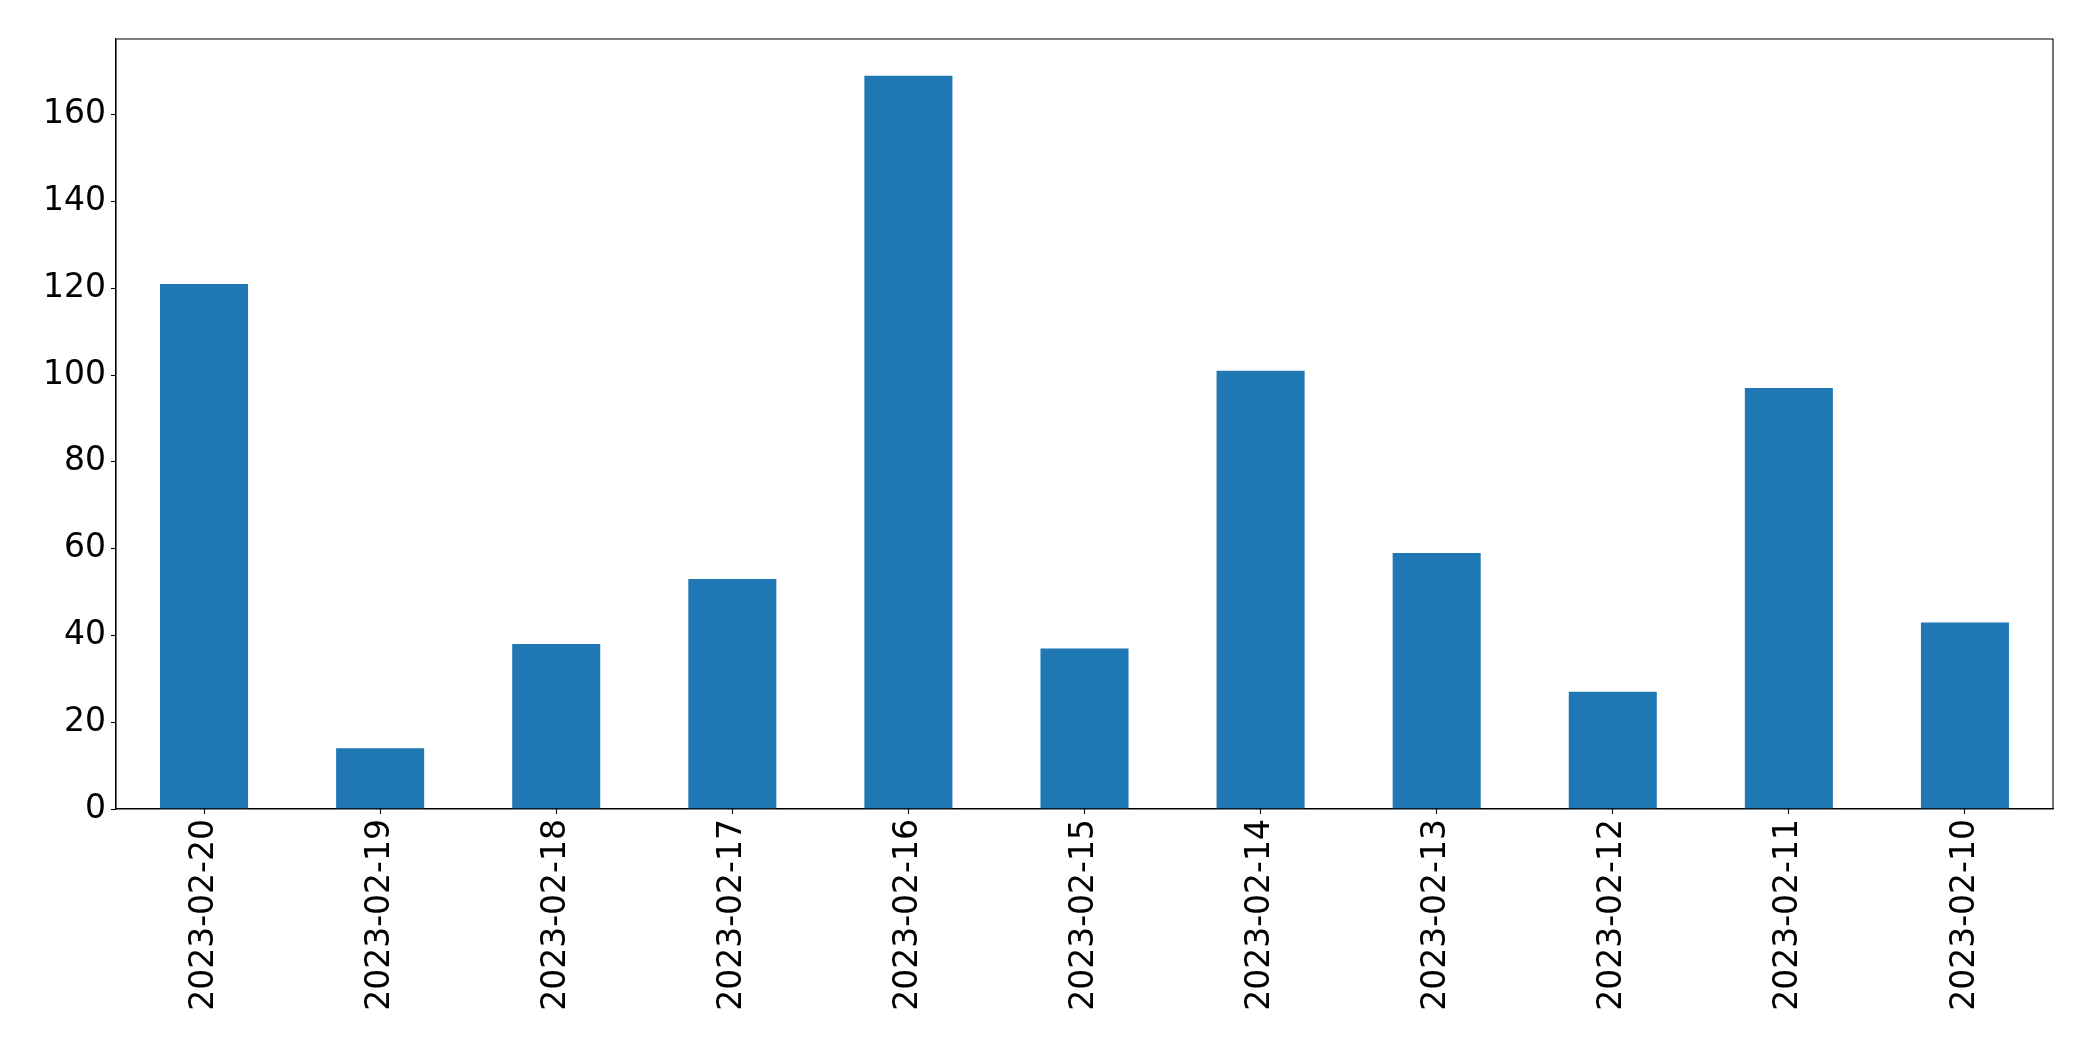 The image size is (2093, 1061). Describe the element at coordinates (85, 546) in the screenshot. I see `y-tick-label: 60` at that location.